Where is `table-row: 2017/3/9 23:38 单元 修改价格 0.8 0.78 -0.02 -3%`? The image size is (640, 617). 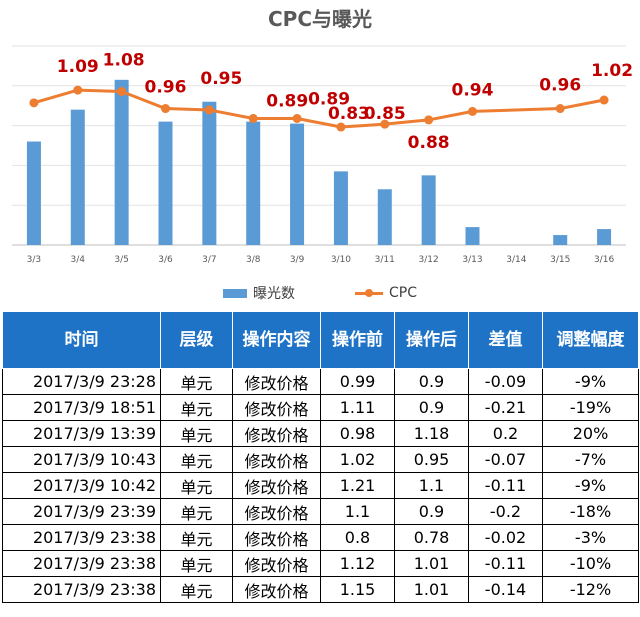 table-row: 2017/3/9 23:38 单元 修改价格 0.8 0.78 -0.02 -3% is located at coordinates (320, 537).